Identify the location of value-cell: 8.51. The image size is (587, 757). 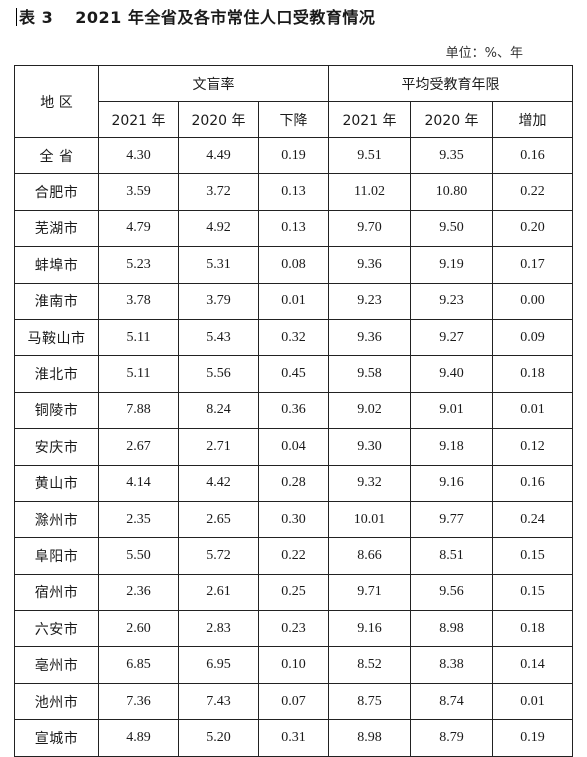
(452, 556).